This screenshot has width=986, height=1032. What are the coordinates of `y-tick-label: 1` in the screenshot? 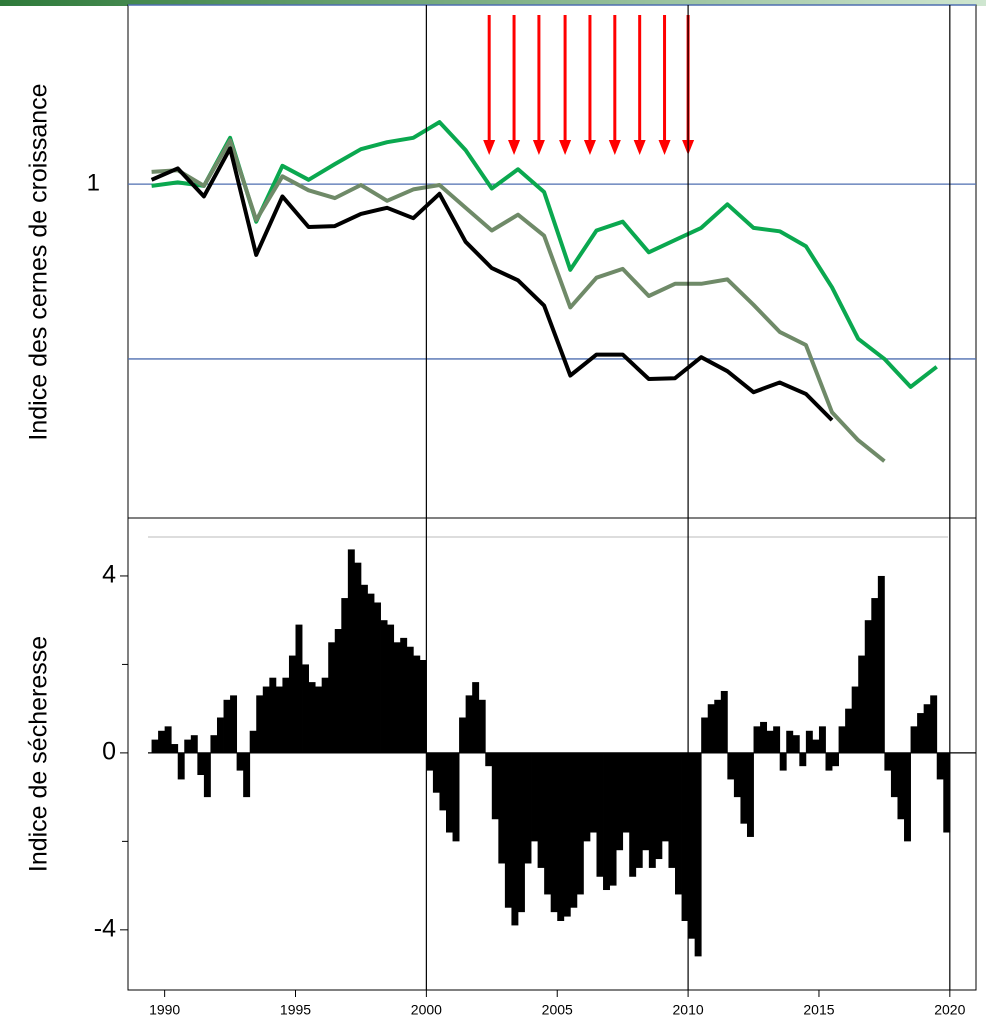 It's located at (93, 183).